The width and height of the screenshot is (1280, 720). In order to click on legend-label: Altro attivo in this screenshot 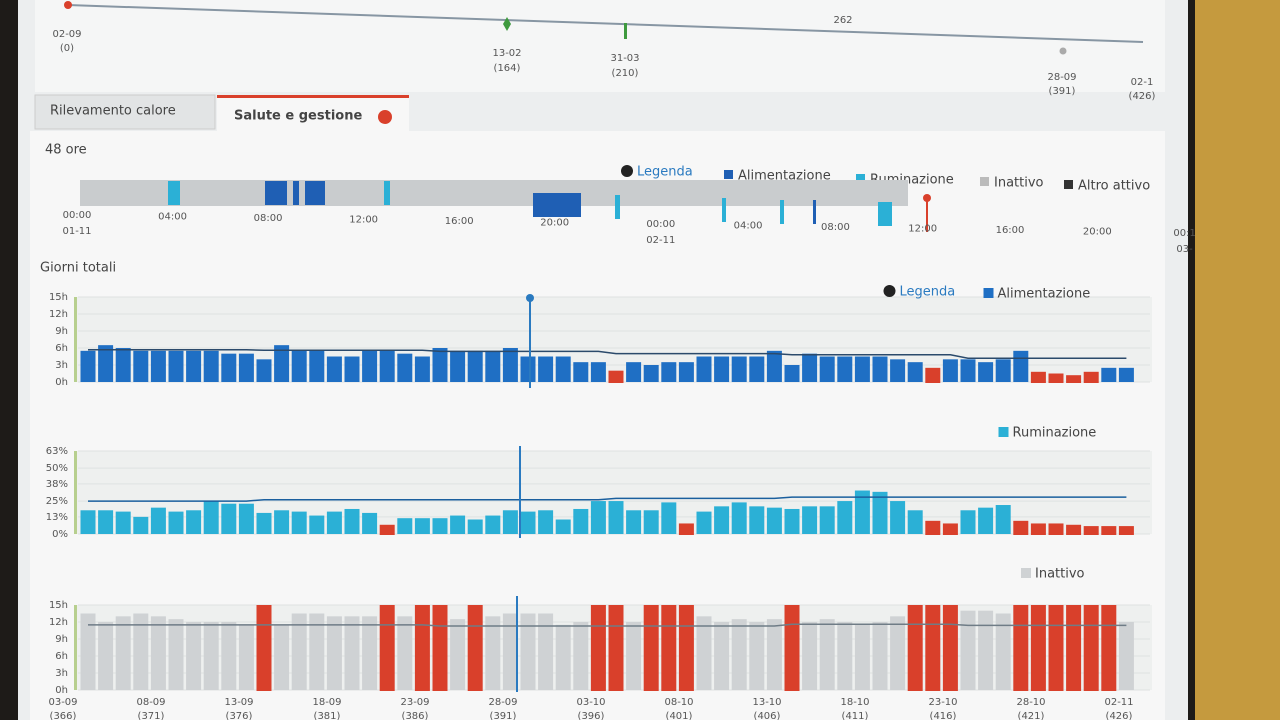, I will do `click(1114, 186)`.